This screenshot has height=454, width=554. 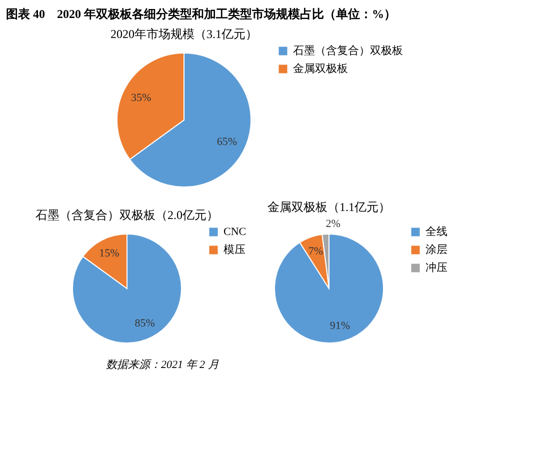 What do you see at coordinates (109, 254) in the screenshot?
I see `data-label: 15%` at bounding box center [109, 254].